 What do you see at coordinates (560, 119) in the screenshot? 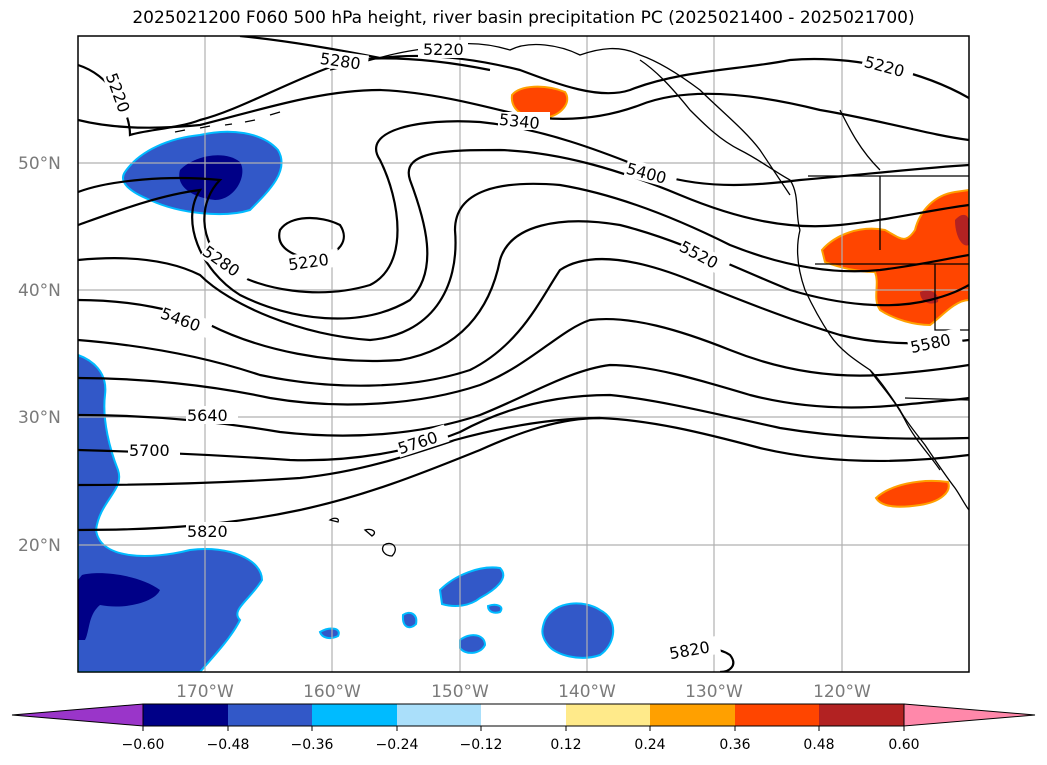
I see `coast-alaska` at bounding box center [560, 119].